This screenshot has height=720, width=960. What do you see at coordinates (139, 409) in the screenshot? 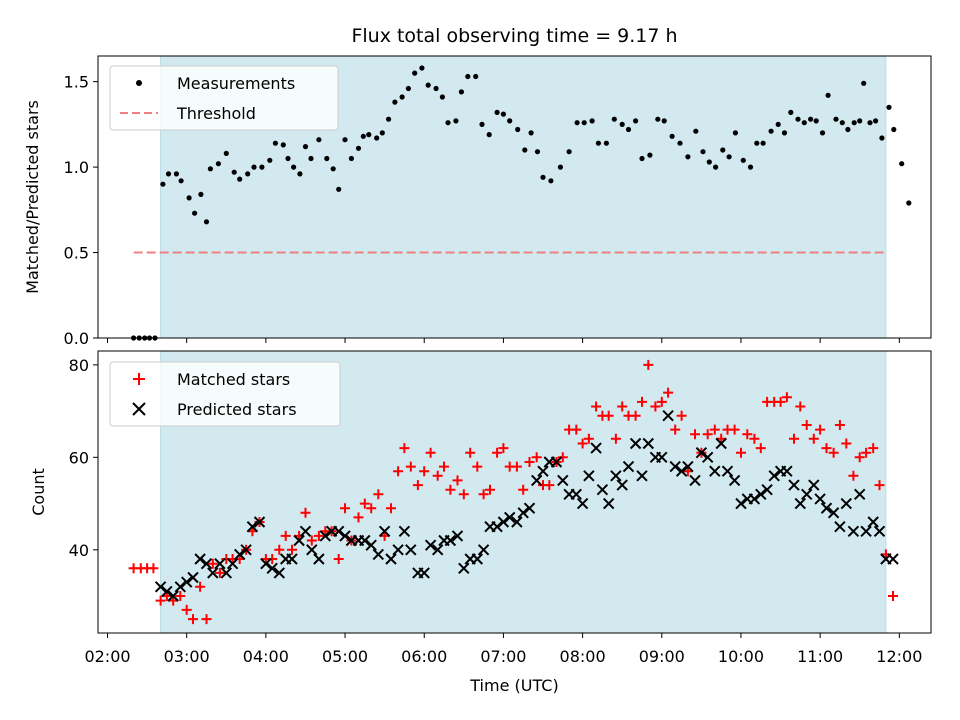
I see `legend-marker-predicted` at bounding box center [139, 409].